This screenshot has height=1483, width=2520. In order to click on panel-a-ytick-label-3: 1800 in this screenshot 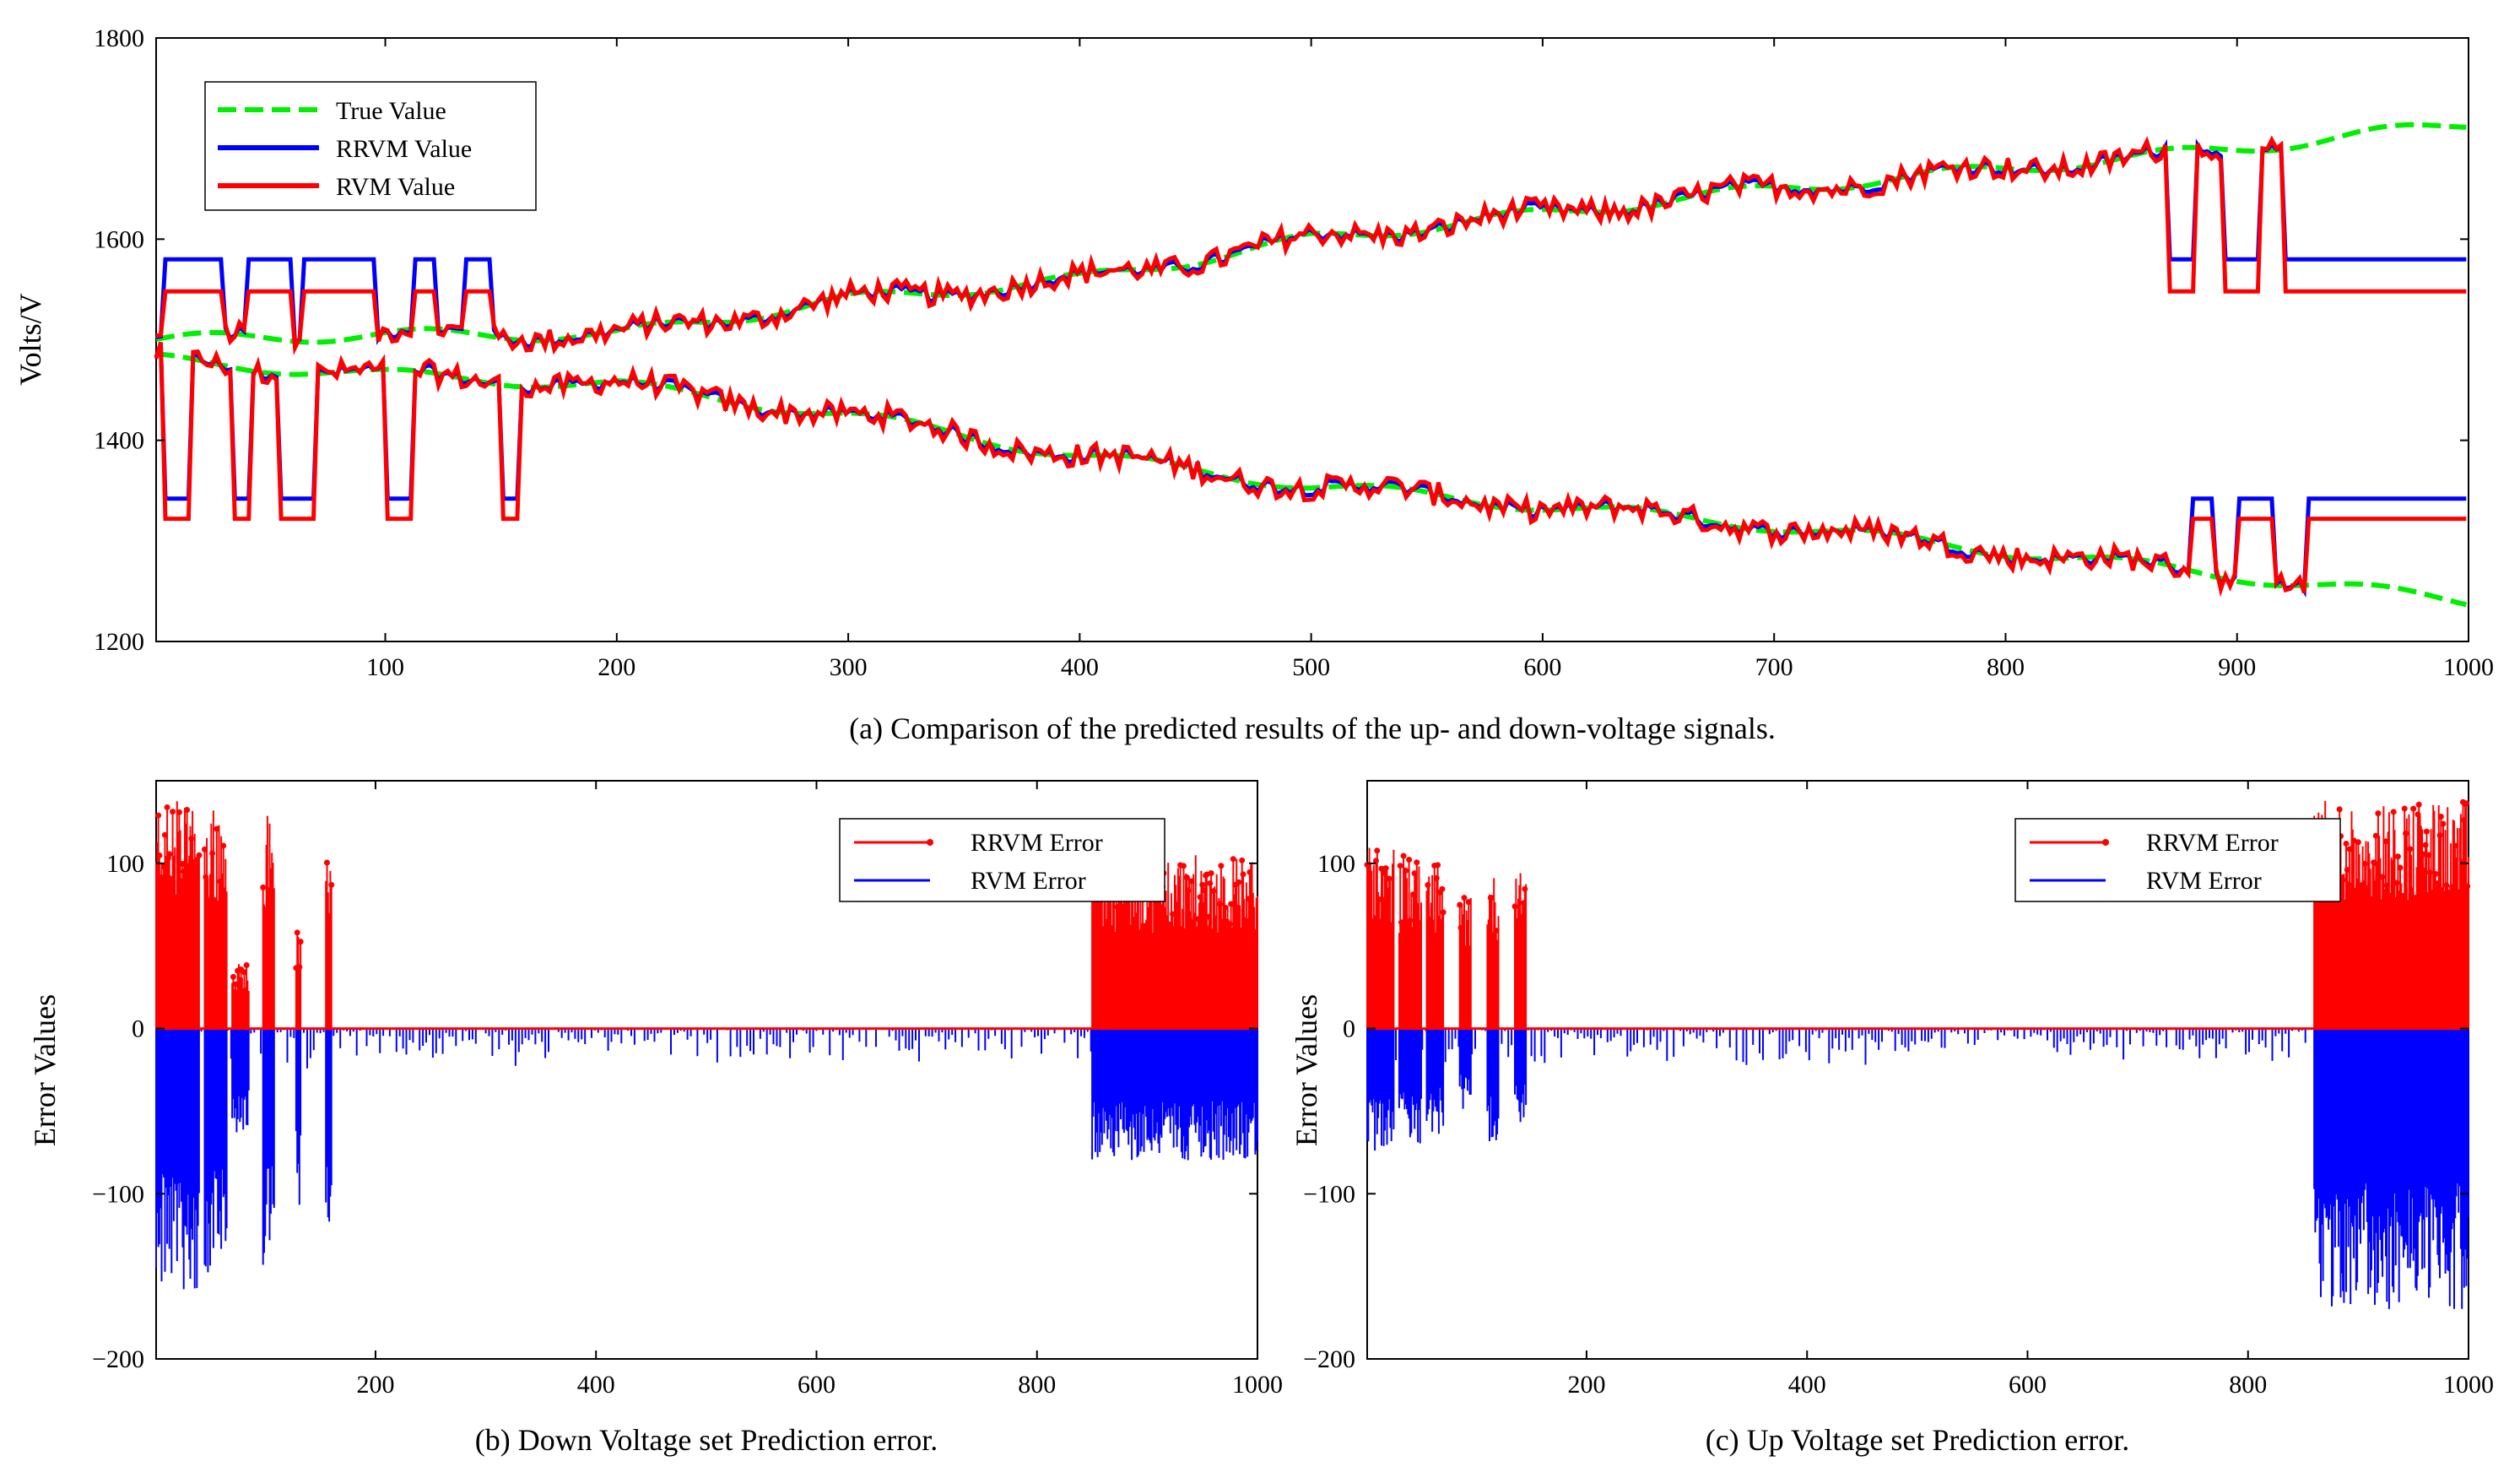, I will do `click(119, 38)`.